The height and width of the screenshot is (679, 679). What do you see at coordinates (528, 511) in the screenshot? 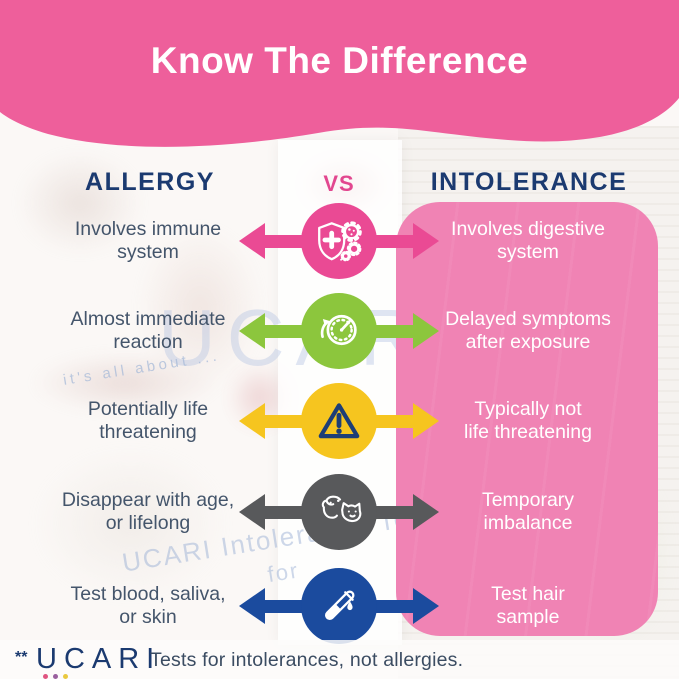
I see `intolerance-fact: Temporary imbalance` at bounding box center [528, 511].